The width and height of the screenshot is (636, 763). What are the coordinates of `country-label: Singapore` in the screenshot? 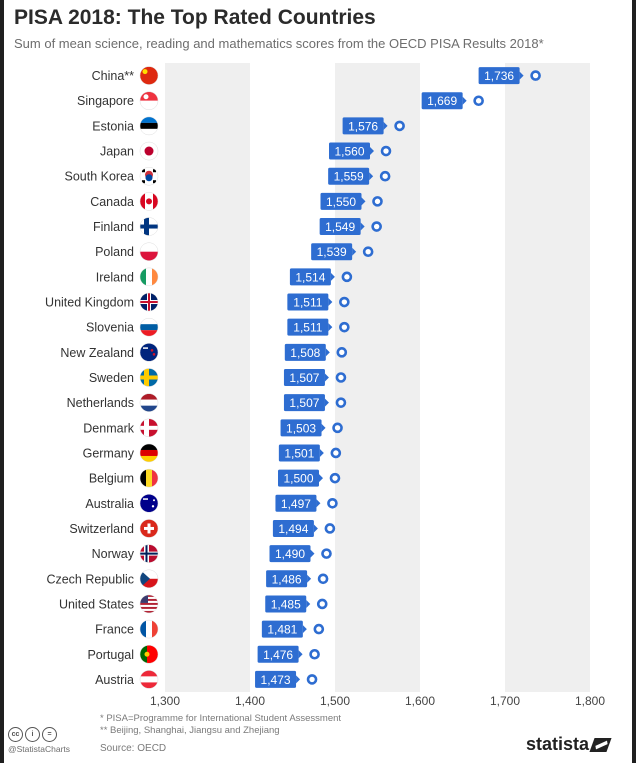 It's located at (105, 101).